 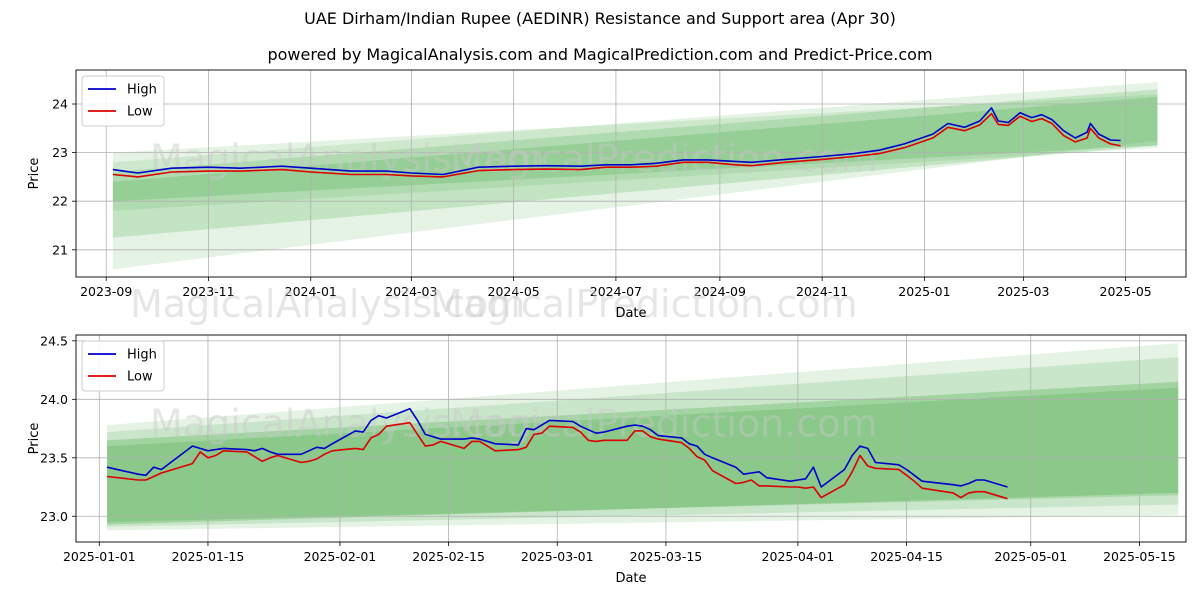 I want to click on y-tick-label: 21, so click(x=60, y=249).